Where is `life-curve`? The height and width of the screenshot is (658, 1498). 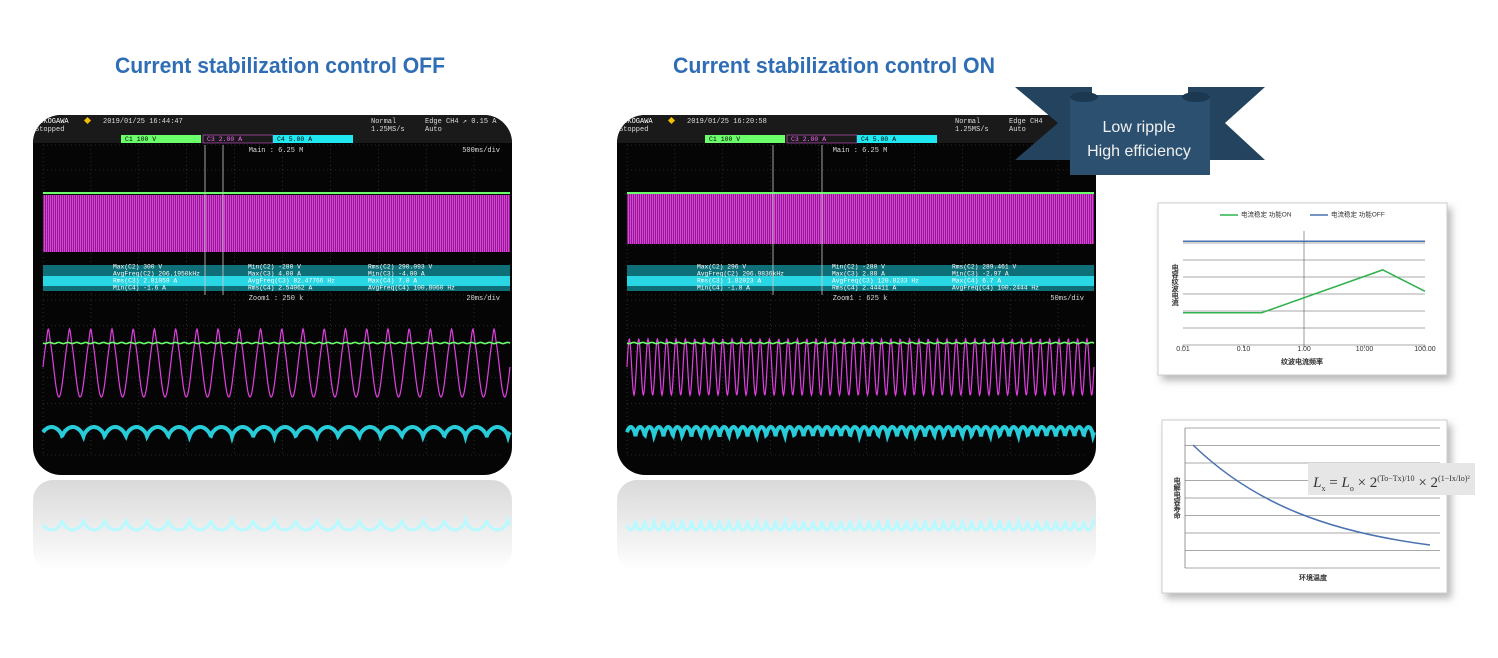
life-curve is located at coordinates (1311, 495).